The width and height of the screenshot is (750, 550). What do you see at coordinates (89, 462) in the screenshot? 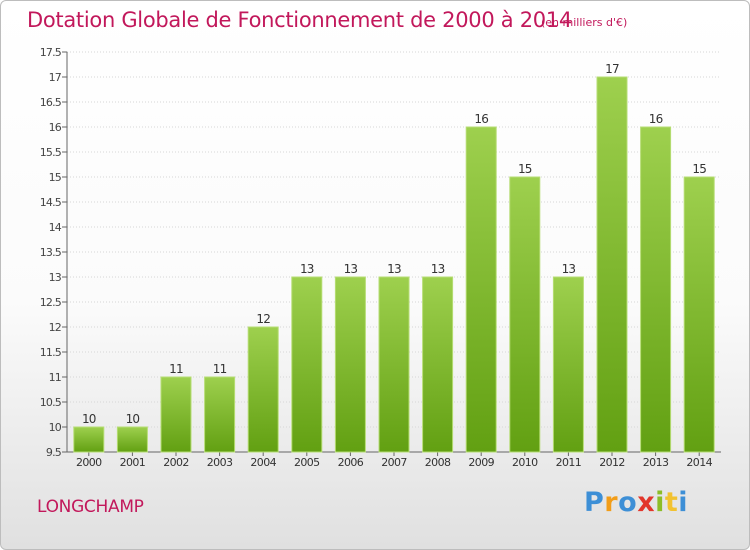
I see `x-tick-label: 2000` at bounding box center [89, 462].